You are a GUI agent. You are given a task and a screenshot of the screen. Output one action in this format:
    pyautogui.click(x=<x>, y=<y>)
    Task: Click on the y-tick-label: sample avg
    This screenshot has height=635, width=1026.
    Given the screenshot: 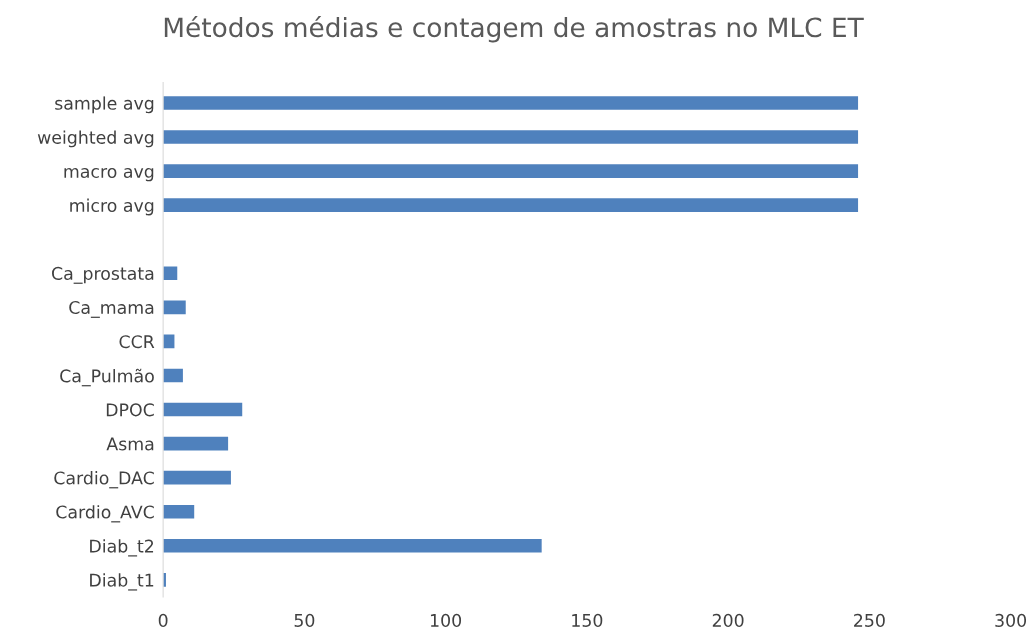 What is the action you would take?
    pyautogui.click(x=104, y=105)
    